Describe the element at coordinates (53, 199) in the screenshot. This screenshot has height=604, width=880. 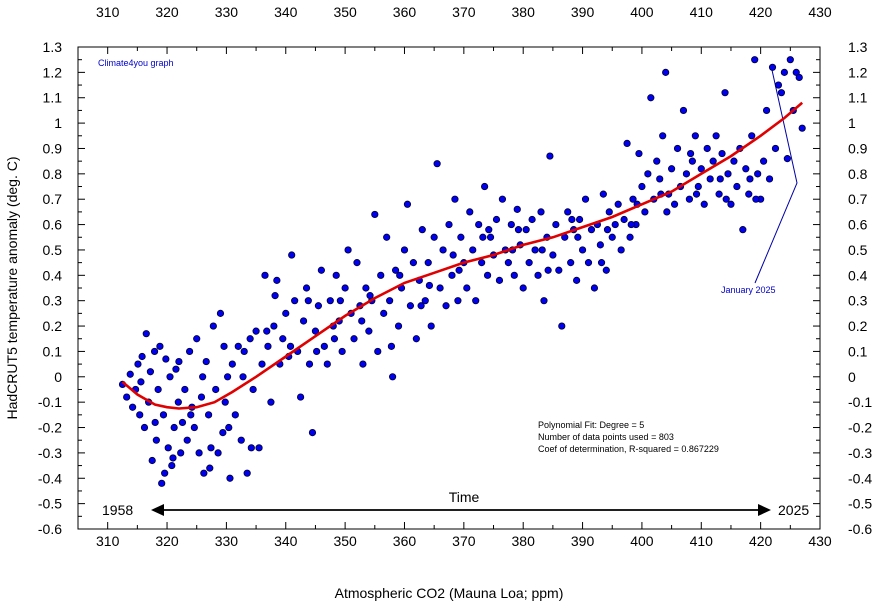
I see `y-tick-label: 0.7` at that location.